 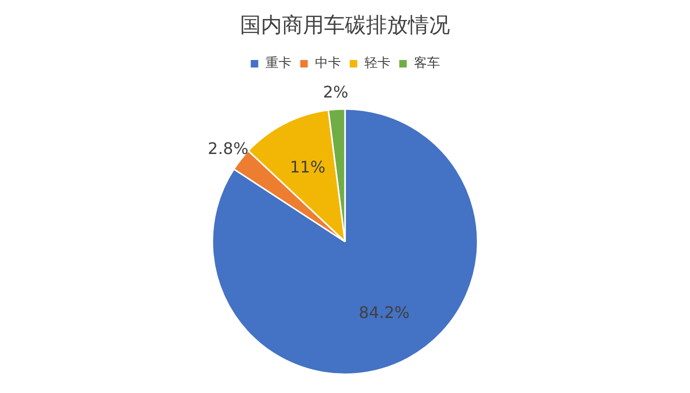 I want to click on data-label: 11%, so click(x=308, y=166).